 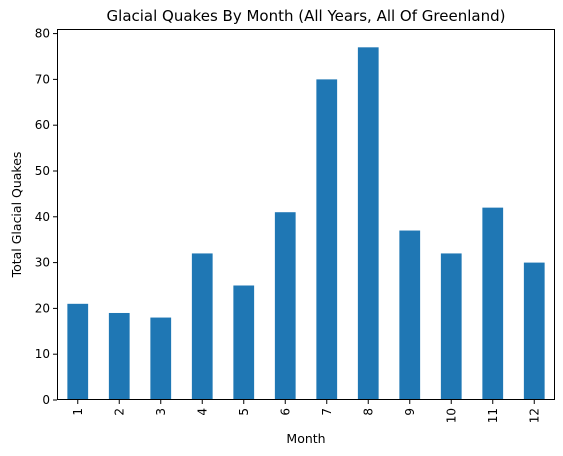 What do you see at coordinates (306, 411) in the screenshot?
I see `x-axis: 1 2 3 4 5 6 7 8 9 10 11 12` at bounding box center [306, 411].